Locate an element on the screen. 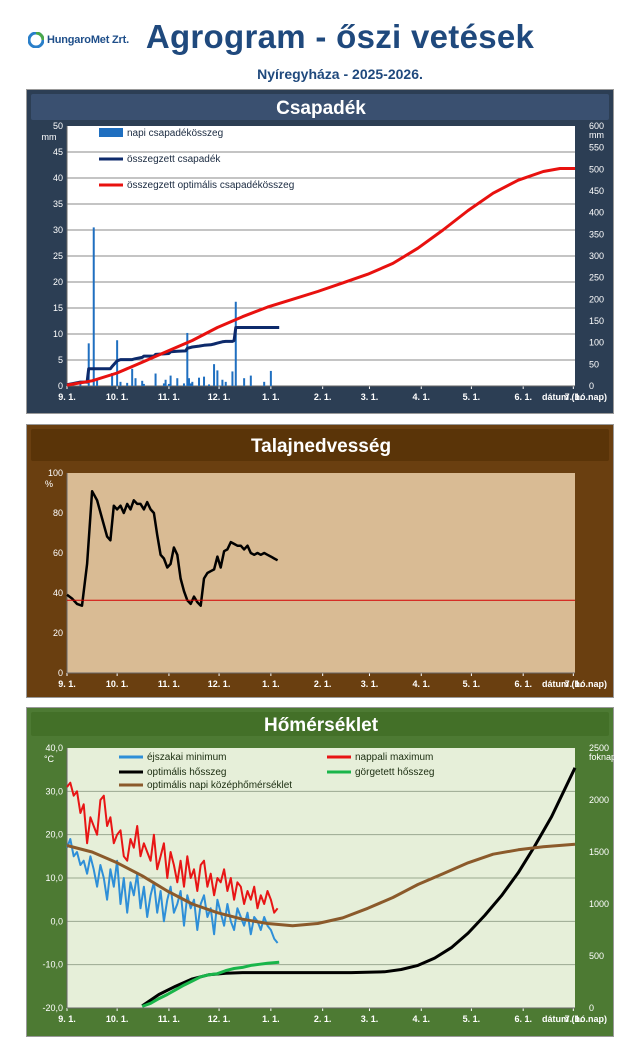 Image resolution: width=640 pixels, height=1059 pixels. y-right-tick-label: 250 is located at coordinates (596, 278).